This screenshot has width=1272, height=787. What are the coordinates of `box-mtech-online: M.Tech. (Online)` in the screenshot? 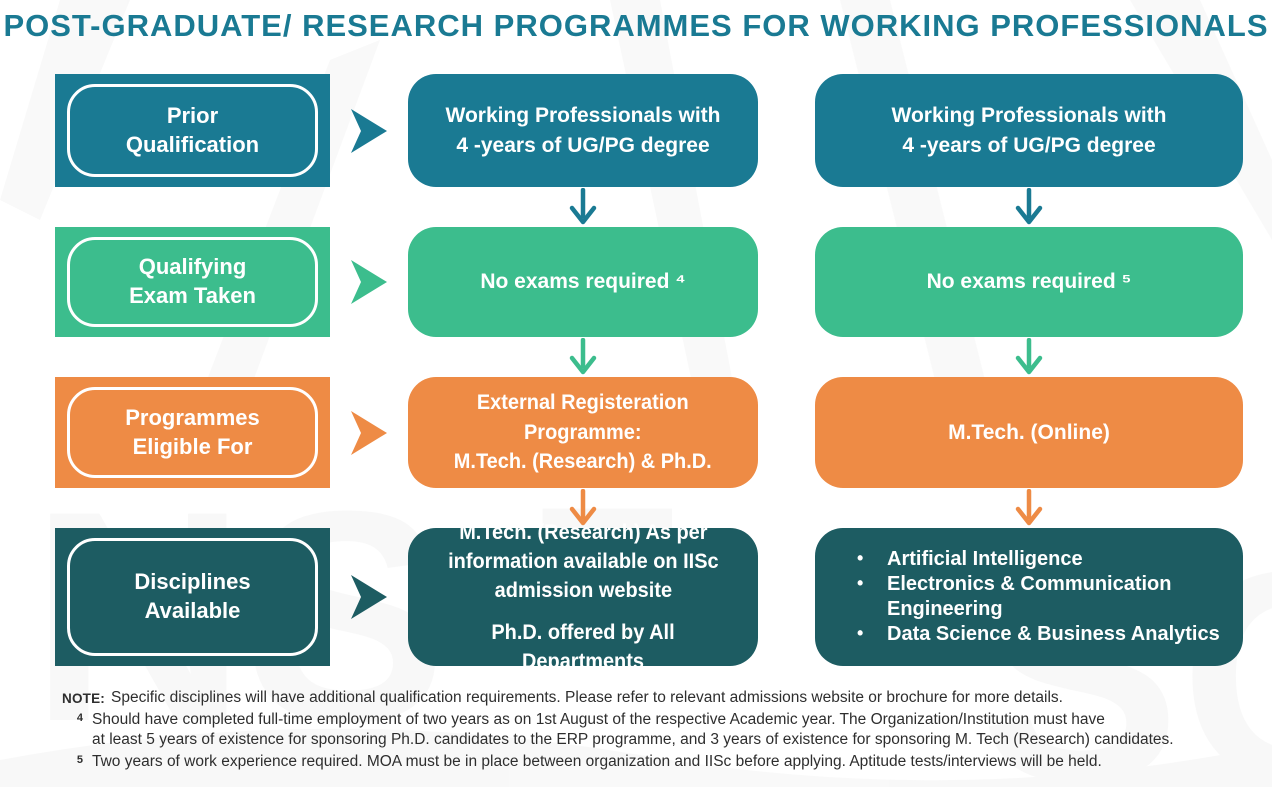 It's located at (1029, 432).